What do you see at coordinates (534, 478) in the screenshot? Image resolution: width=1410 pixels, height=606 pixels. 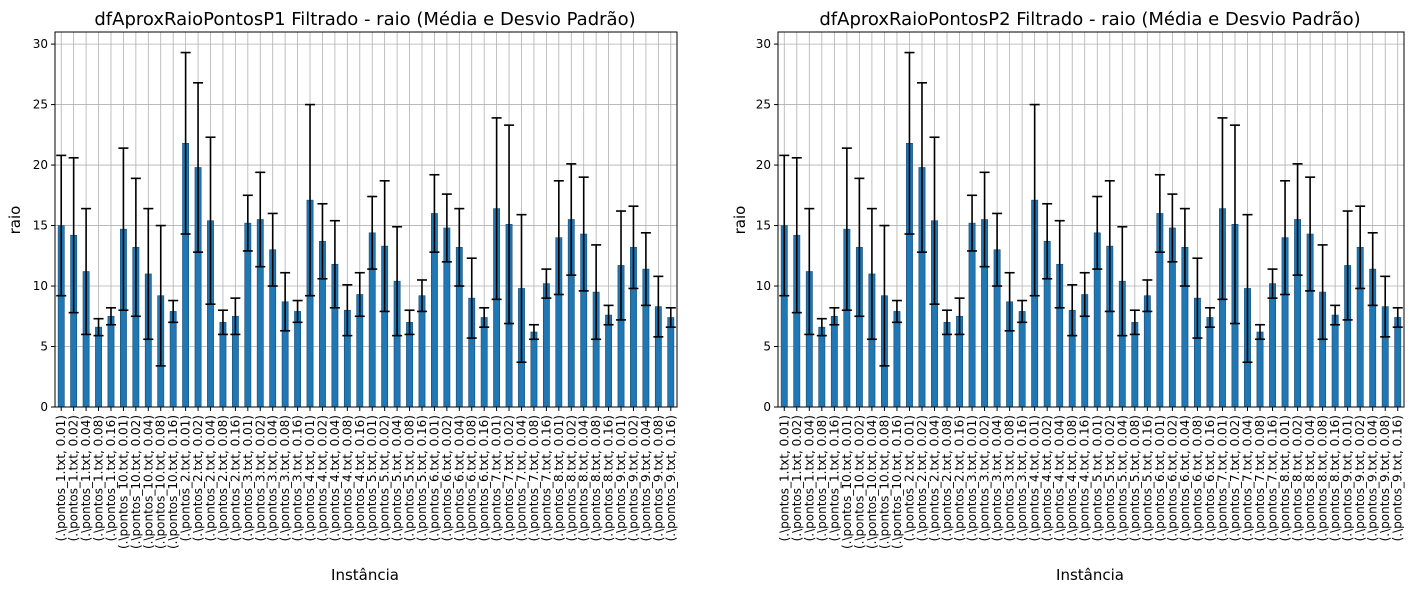 I see `x-tick-label-38: (.\pontos_7.txt, 0.08)` at bounding box center [534, 478].